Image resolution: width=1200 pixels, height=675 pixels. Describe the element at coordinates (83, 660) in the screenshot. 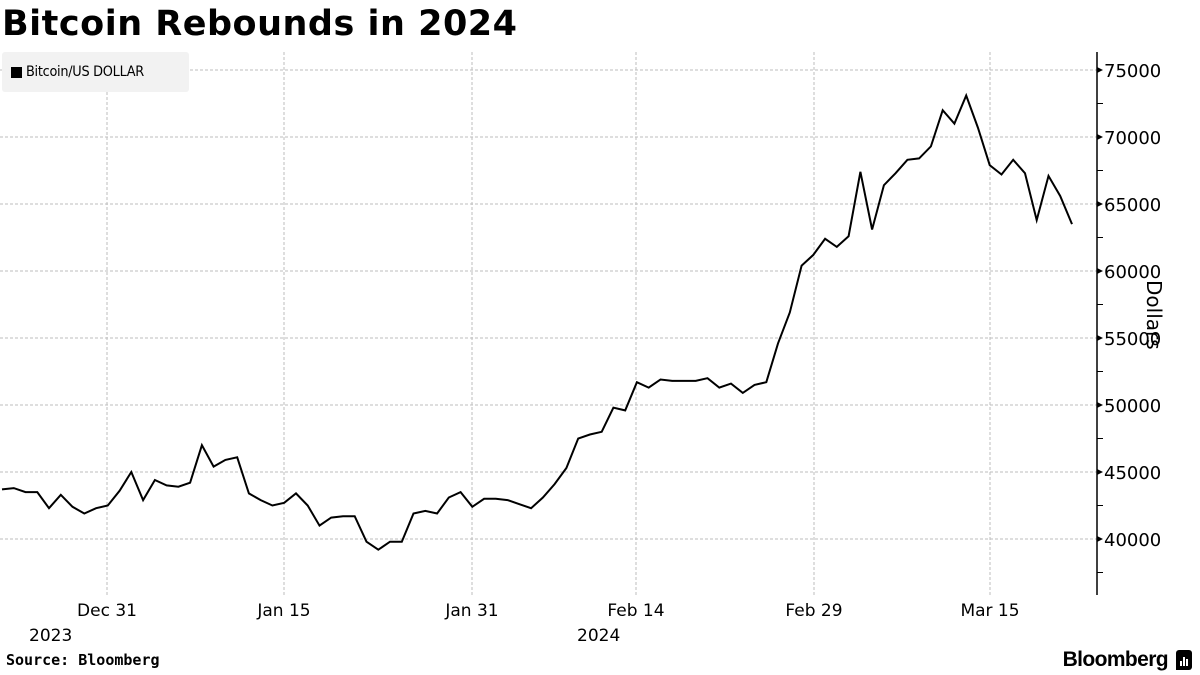

I see `source-note: Source: Bloomberg` at that location.